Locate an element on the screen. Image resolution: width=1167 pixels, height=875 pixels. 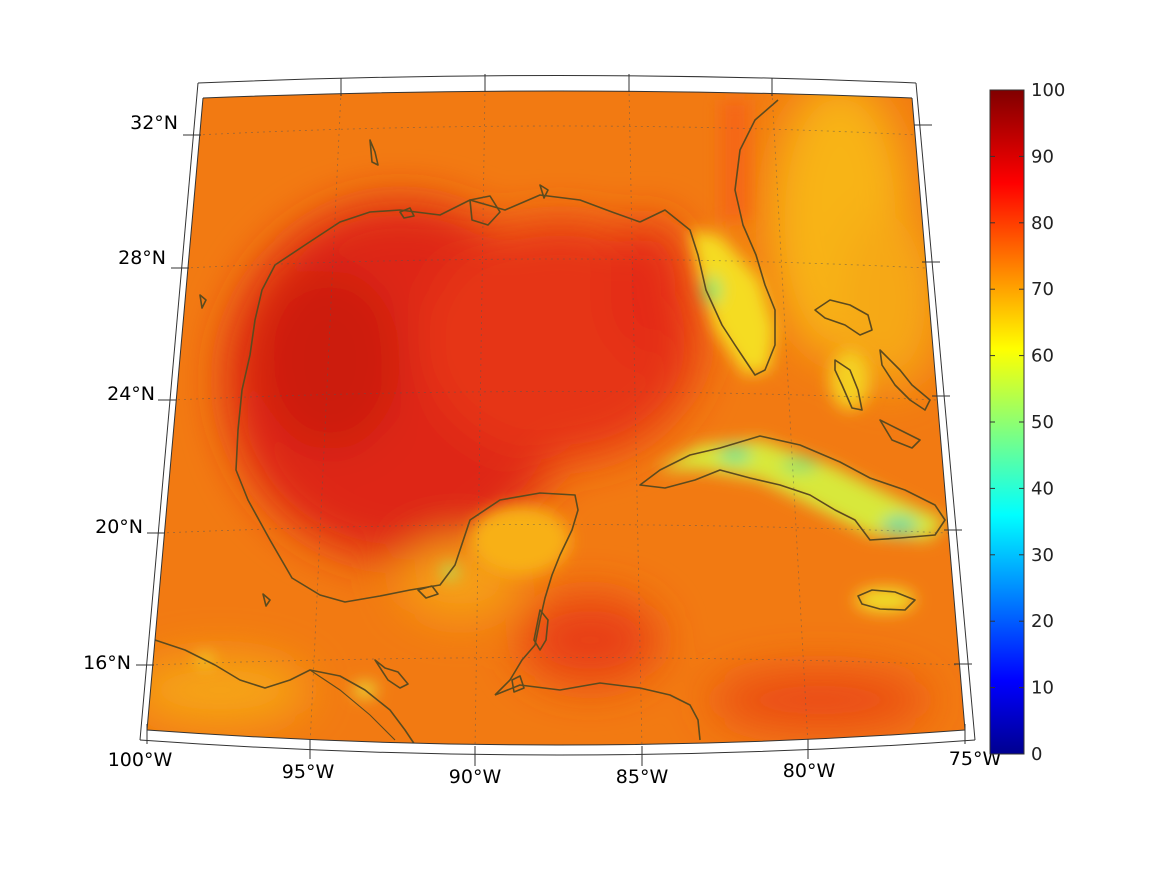
colorbar-tick-label: 0 is located at coordinates (1036, 754).